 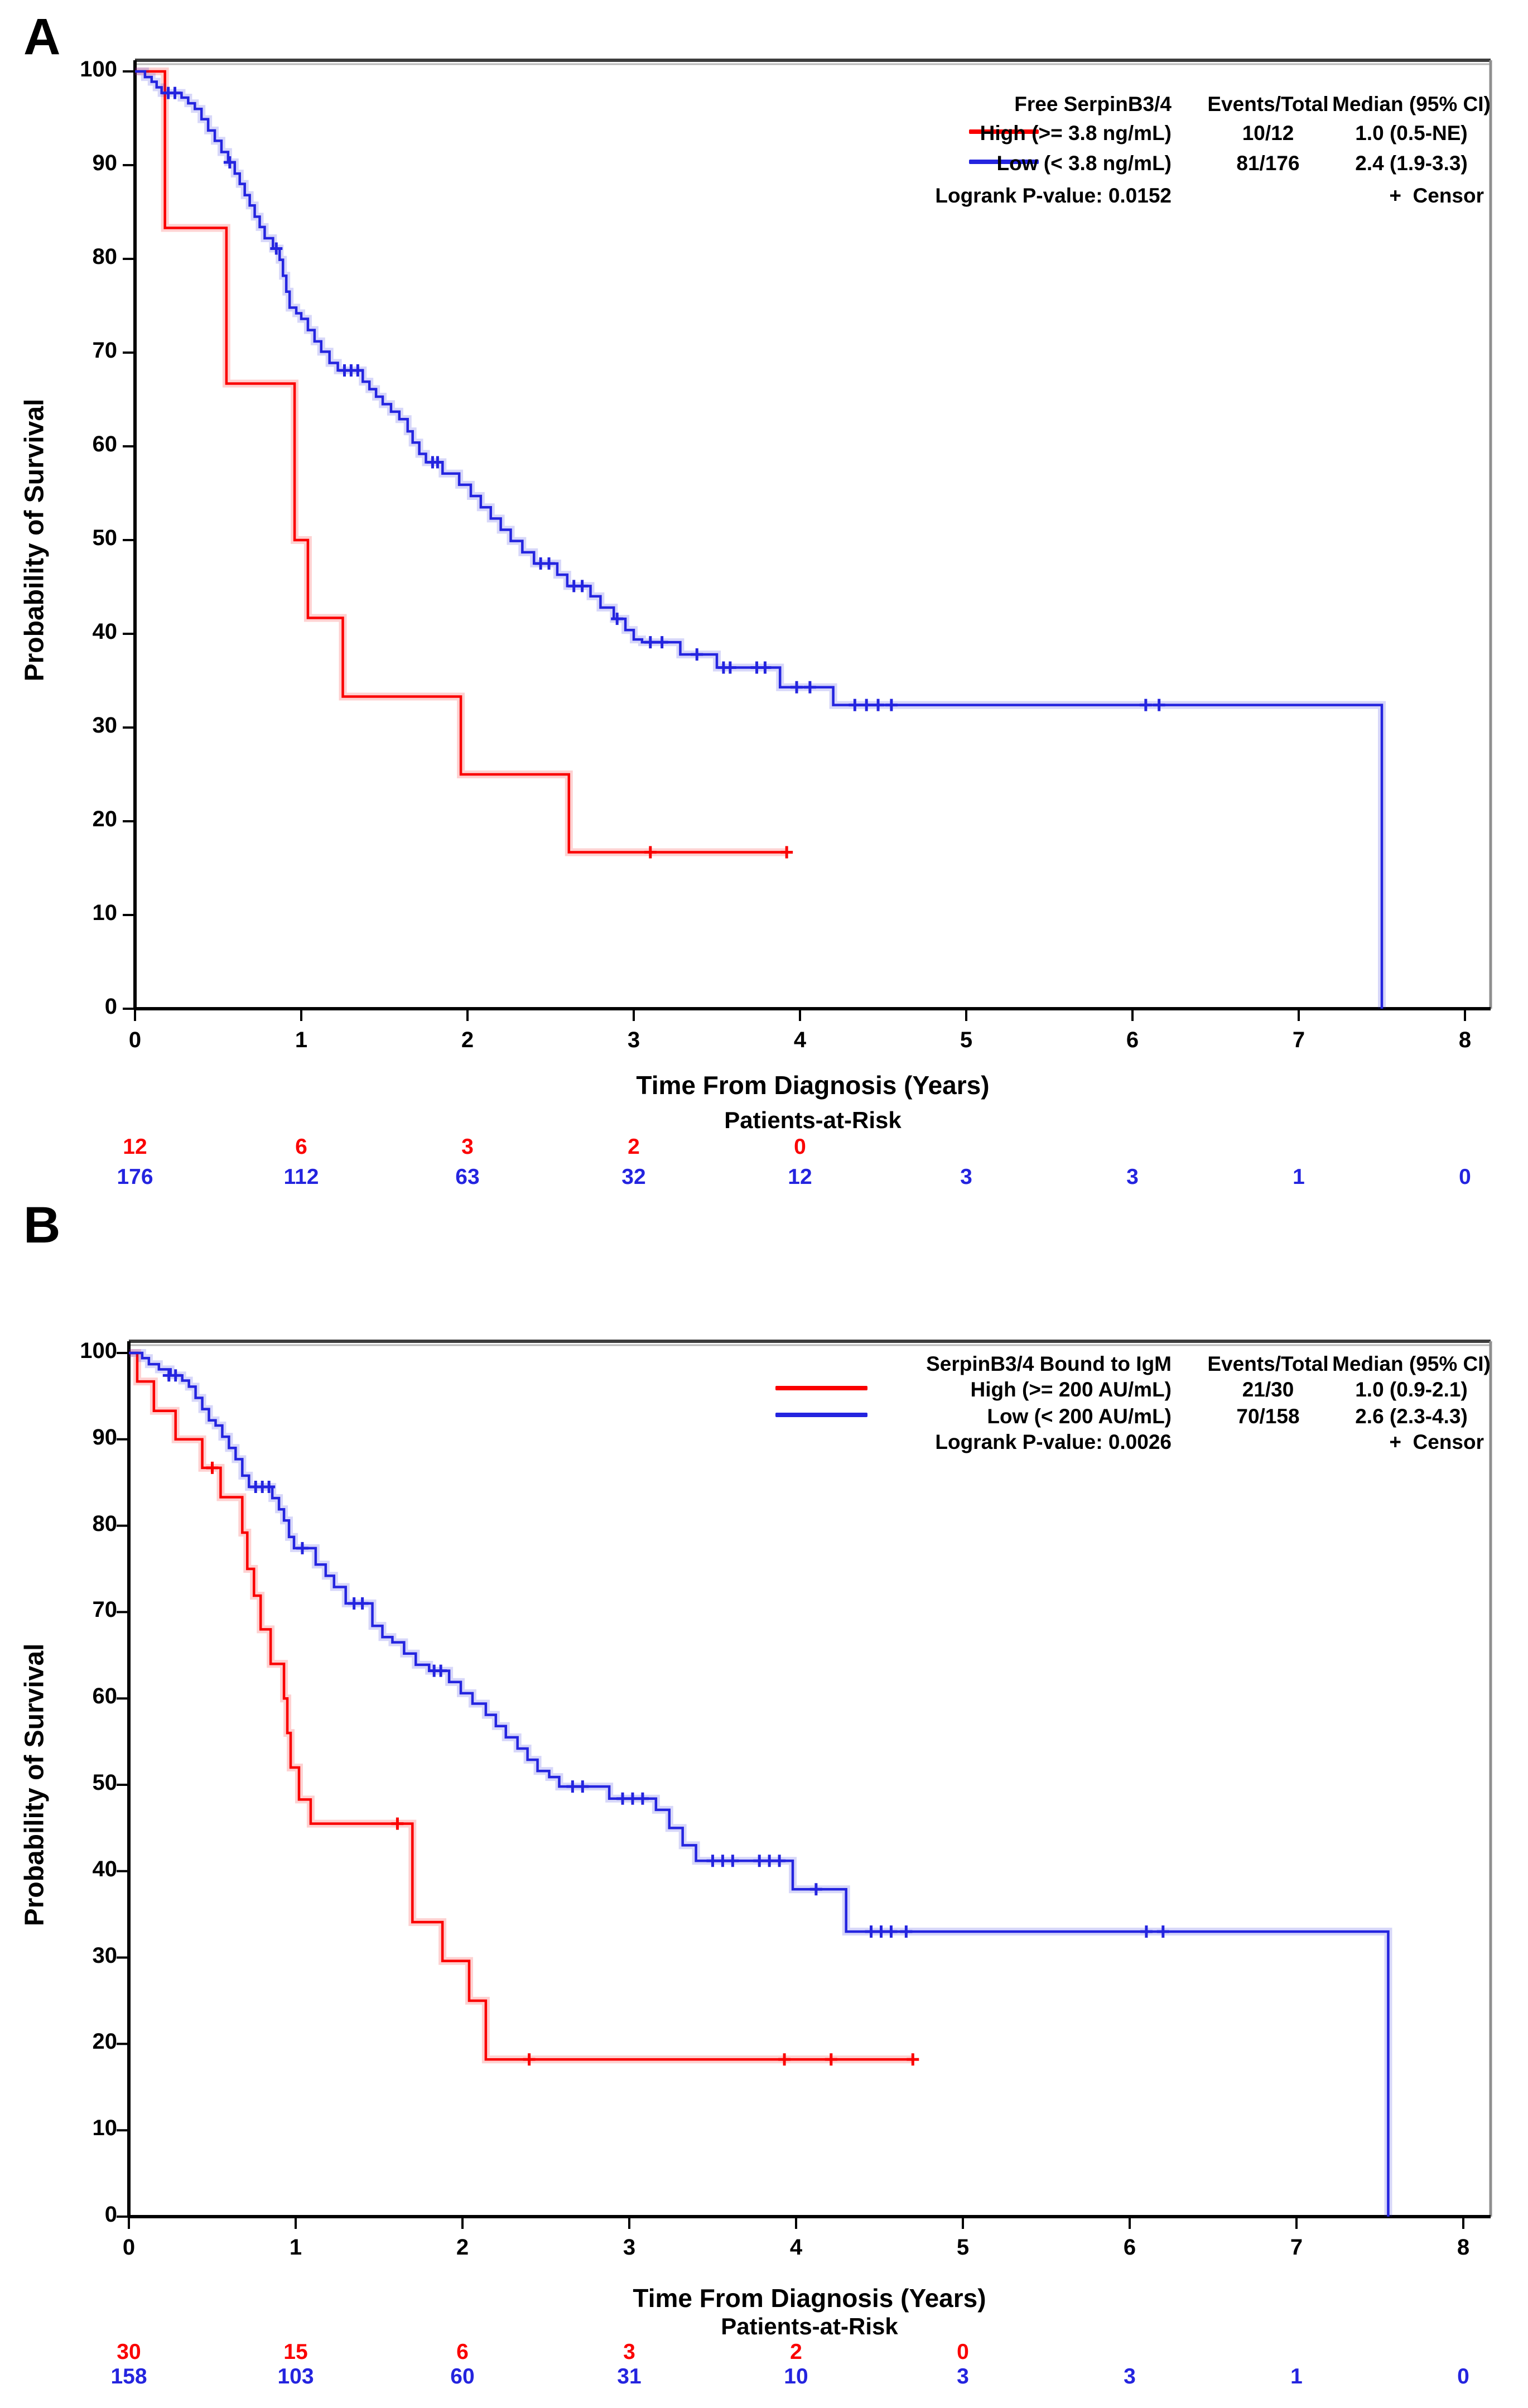 I want to click on at-risk-count-high-a: 6, so click(x=301, y=1147).